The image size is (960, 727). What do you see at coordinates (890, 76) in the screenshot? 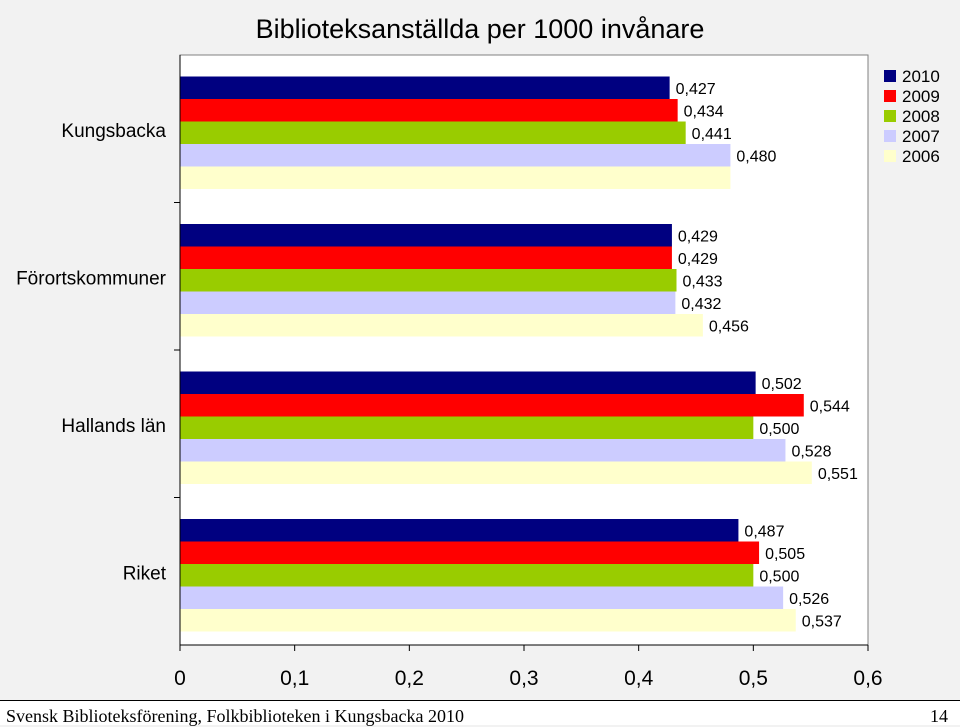
I see `legend-swatch-2010` at bounding box center [890, 76].